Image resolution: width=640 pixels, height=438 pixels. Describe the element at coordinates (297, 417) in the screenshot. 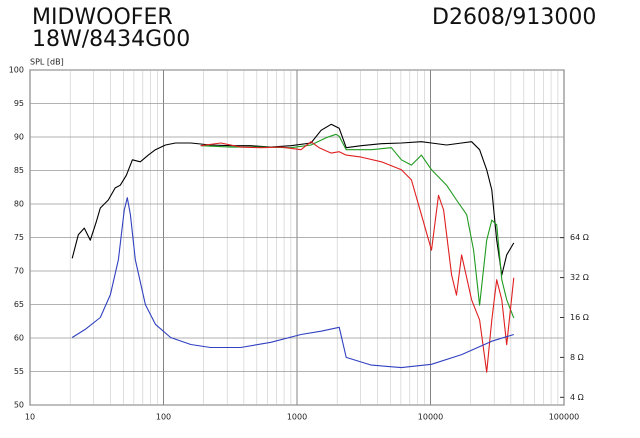

I see `x-tick-label: 1000` at that location.